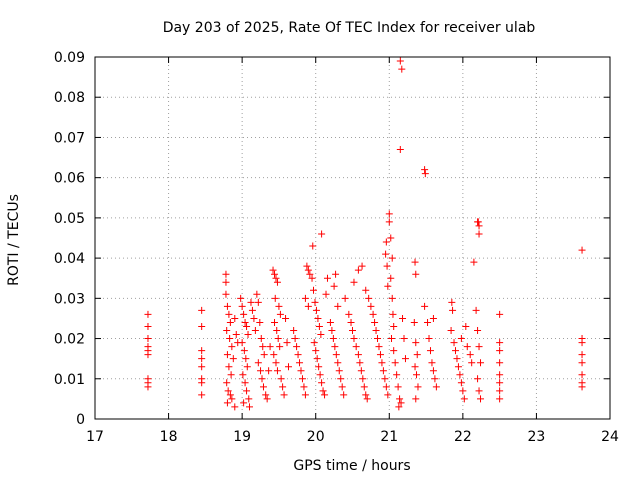 The image size is (640, 480). Describe the element at coordinates (69, 259) in the screenshot. I see `y-tick-label: 0.04` at that location.